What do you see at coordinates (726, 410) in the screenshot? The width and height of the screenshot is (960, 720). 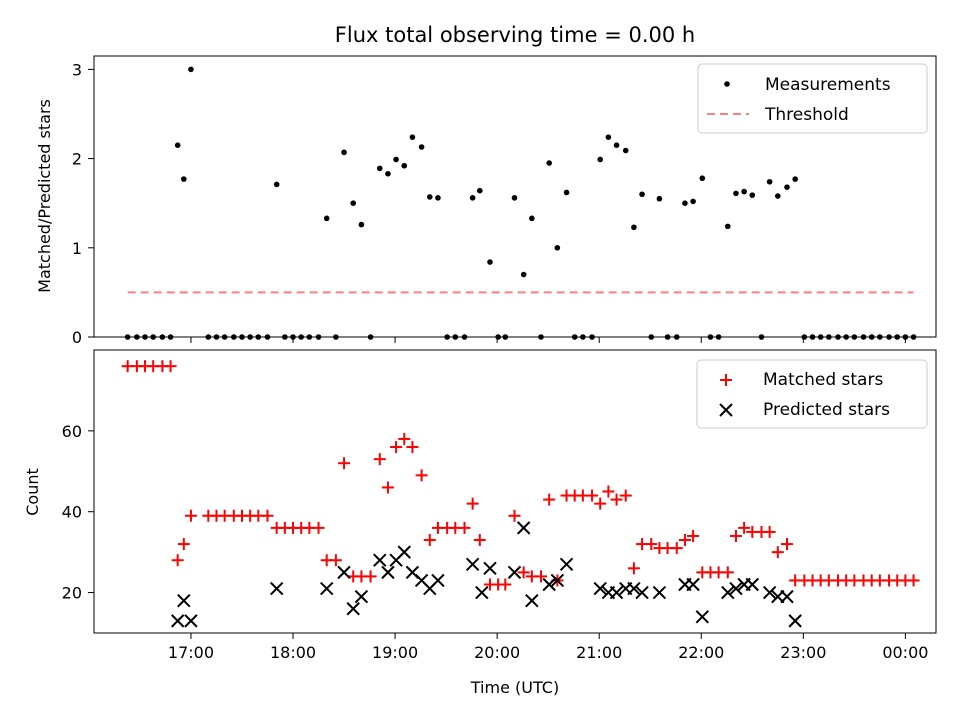 I see `legend-predicted-marker` at bounding box center [726, 410].